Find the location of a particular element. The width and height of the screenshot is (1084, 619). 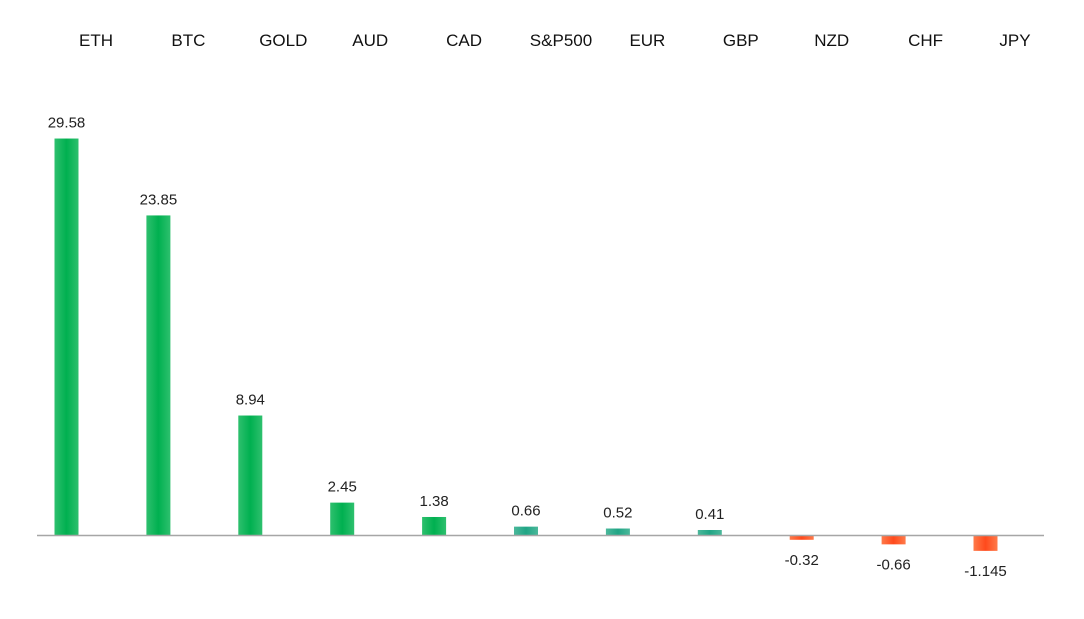

bar-cad is located at coordinates (434, 526).